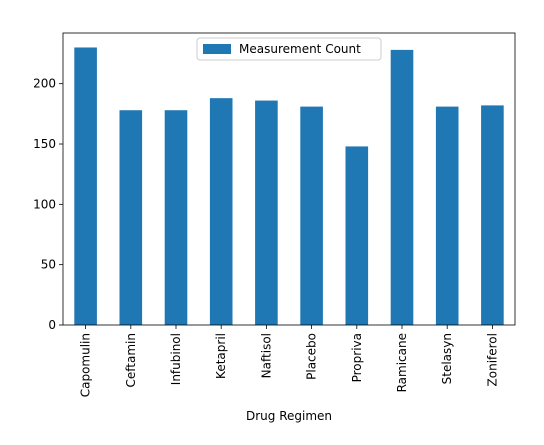  I want to click on legend: Measurement Count, so click(289, 49).